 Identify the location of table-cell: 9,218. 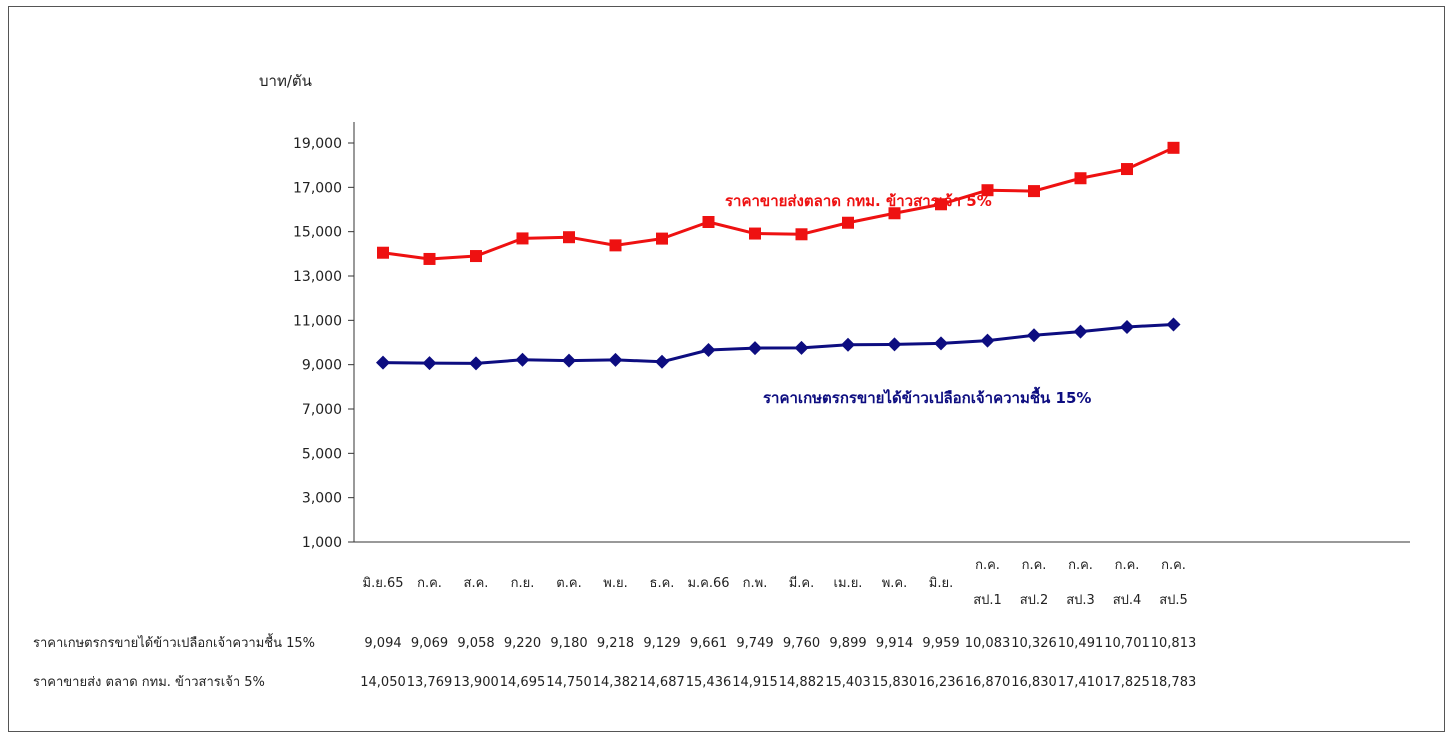
(615, 643).